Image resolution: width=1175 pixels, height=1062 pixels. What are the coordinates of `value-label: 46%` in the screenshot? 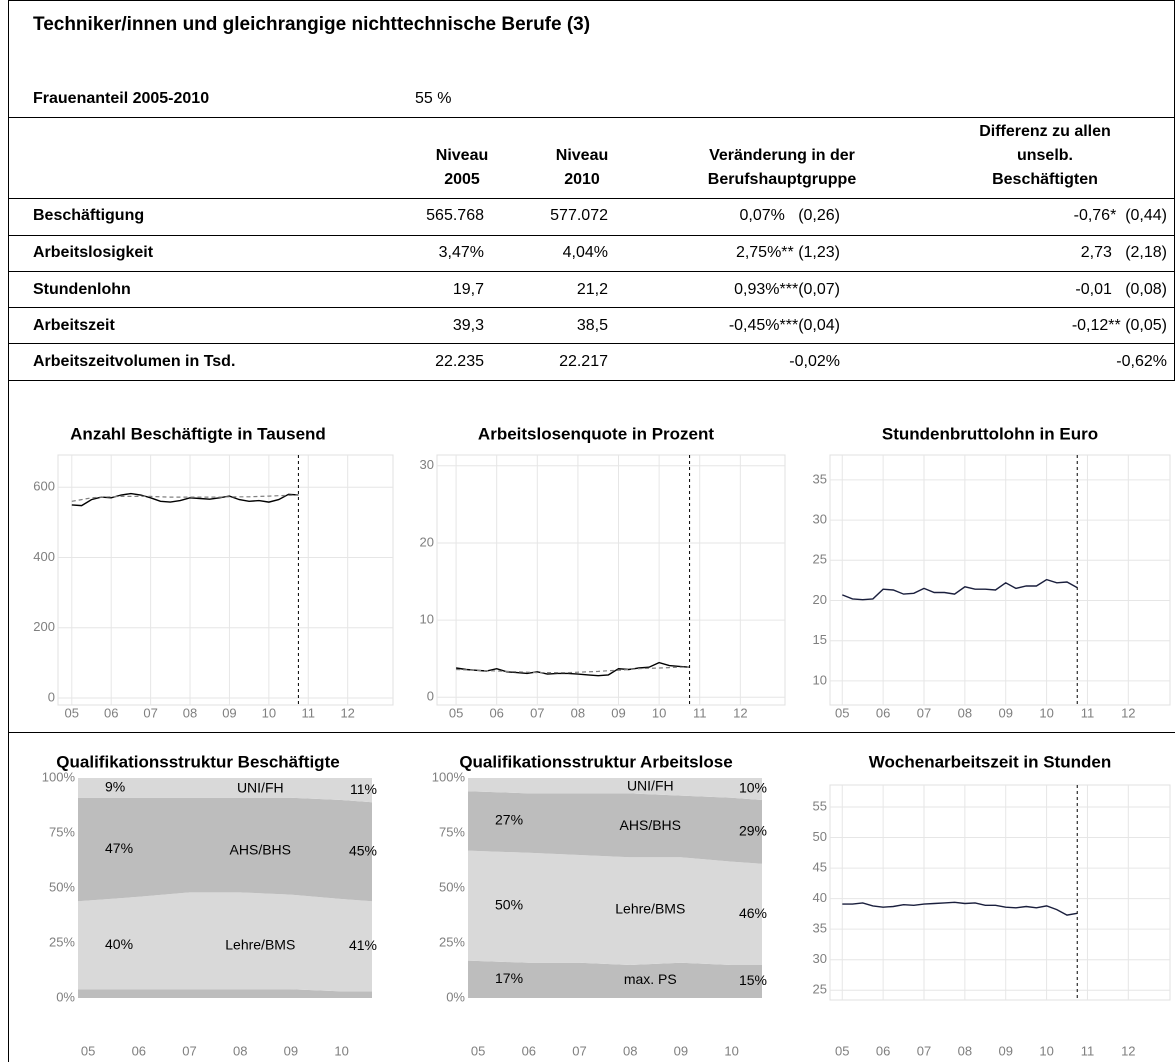 It's located at (753, 913).